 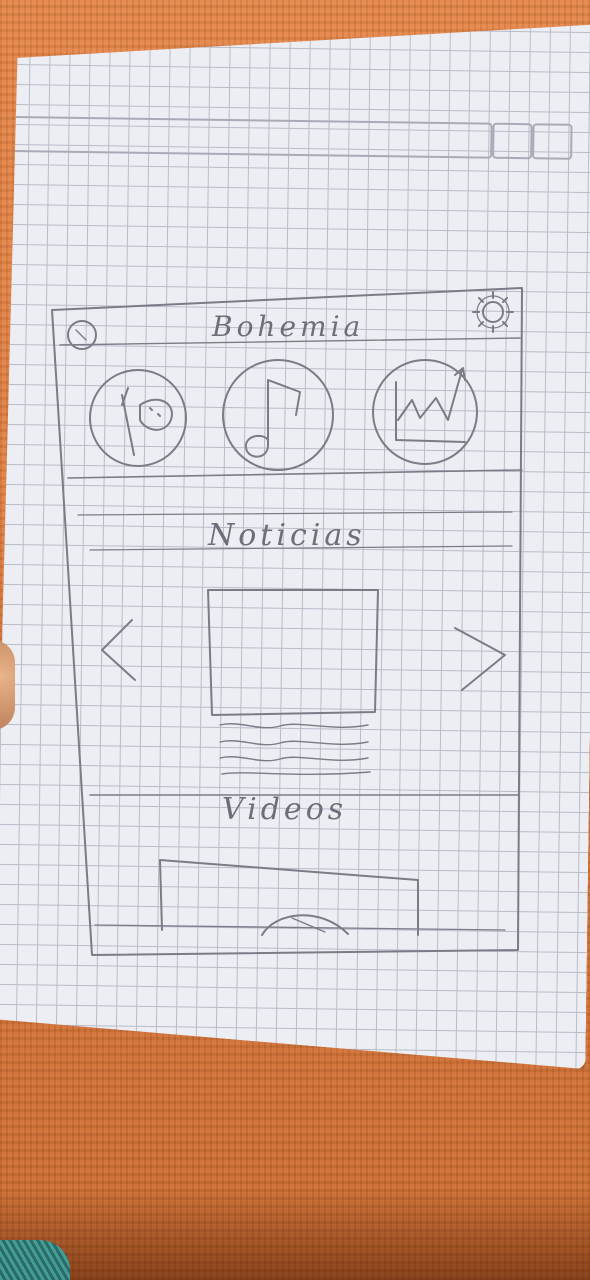 I want to click on menu-icon, so click(x=82, y=335).